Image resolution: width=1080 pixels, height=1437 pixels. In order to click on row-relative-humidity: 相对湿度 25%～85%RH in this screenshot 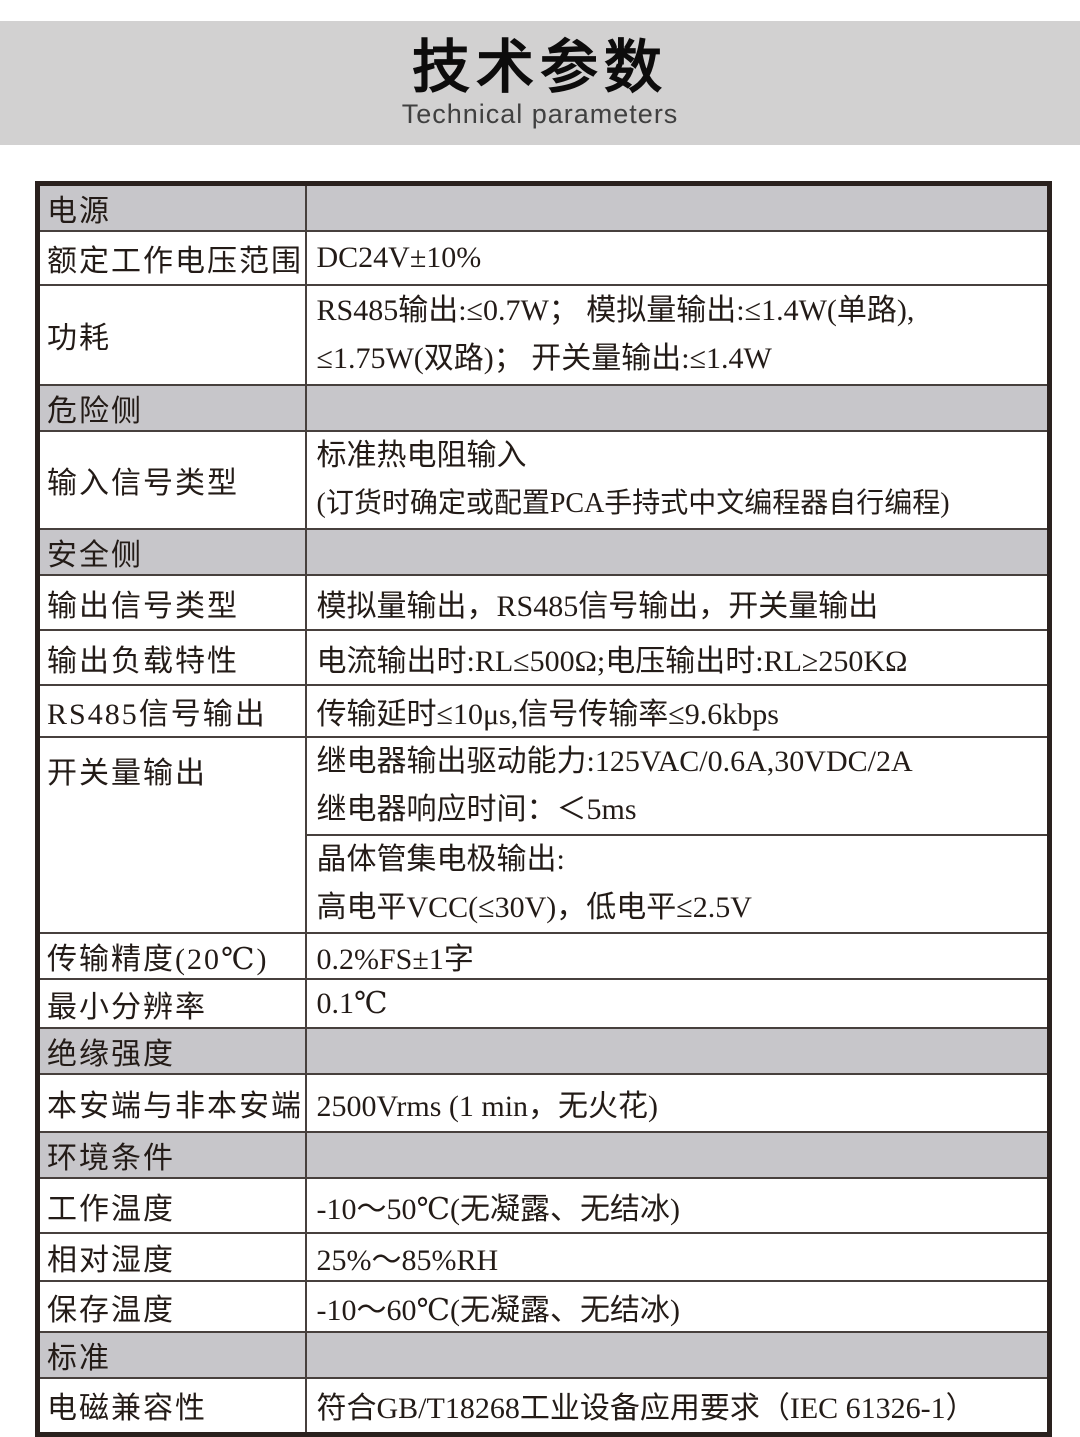, I will do `click(543, 1257)`.